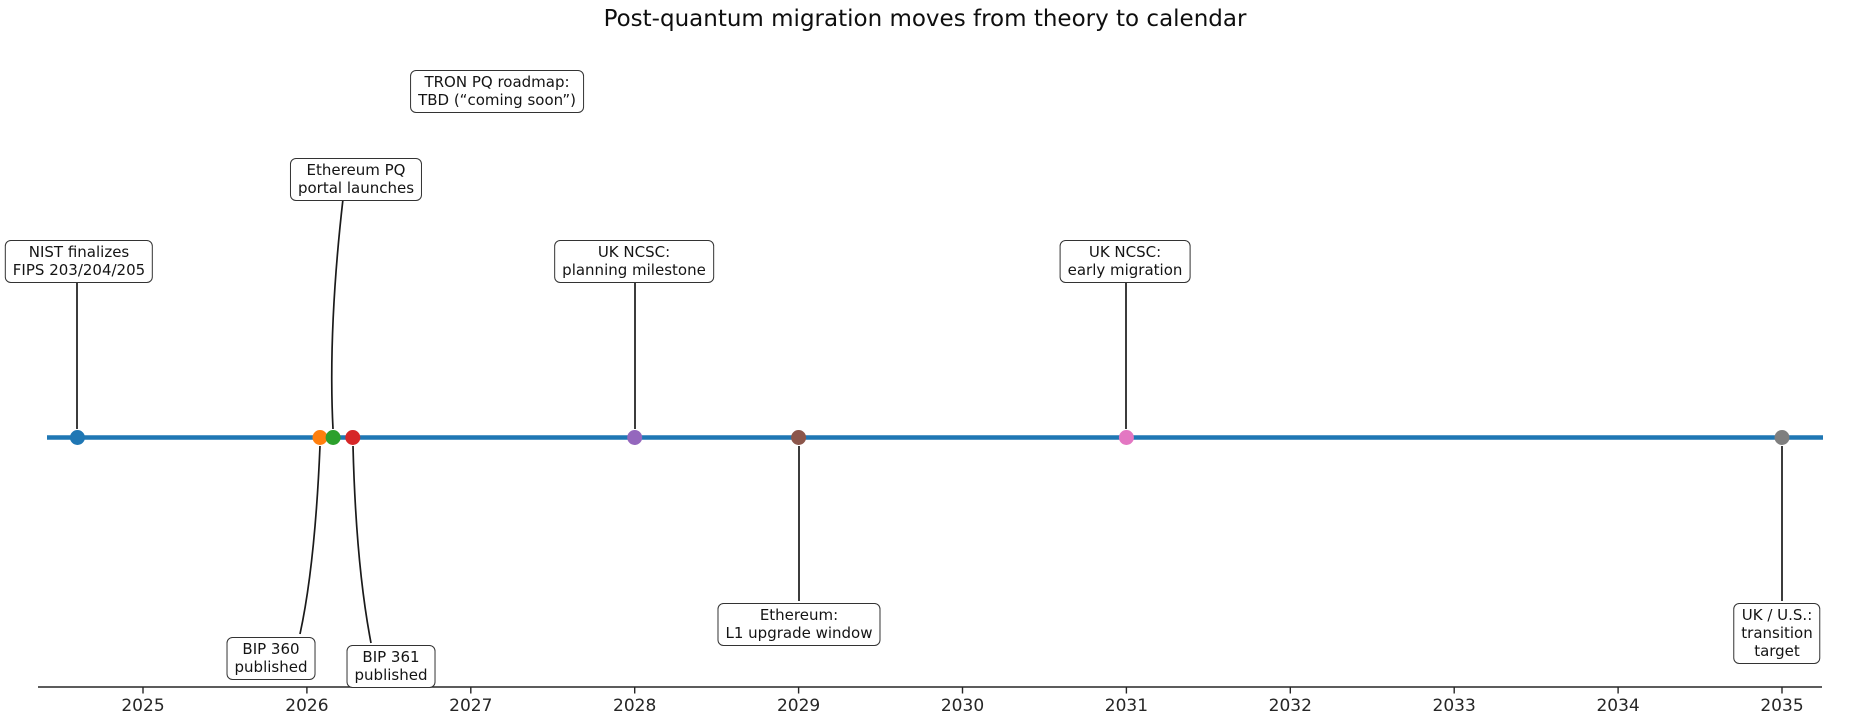  What do you see at coordinates (391, 666) in the screenshot?
I see `annotation-bip-361-published: BIP 361 published` at bounding box center [391, 666].